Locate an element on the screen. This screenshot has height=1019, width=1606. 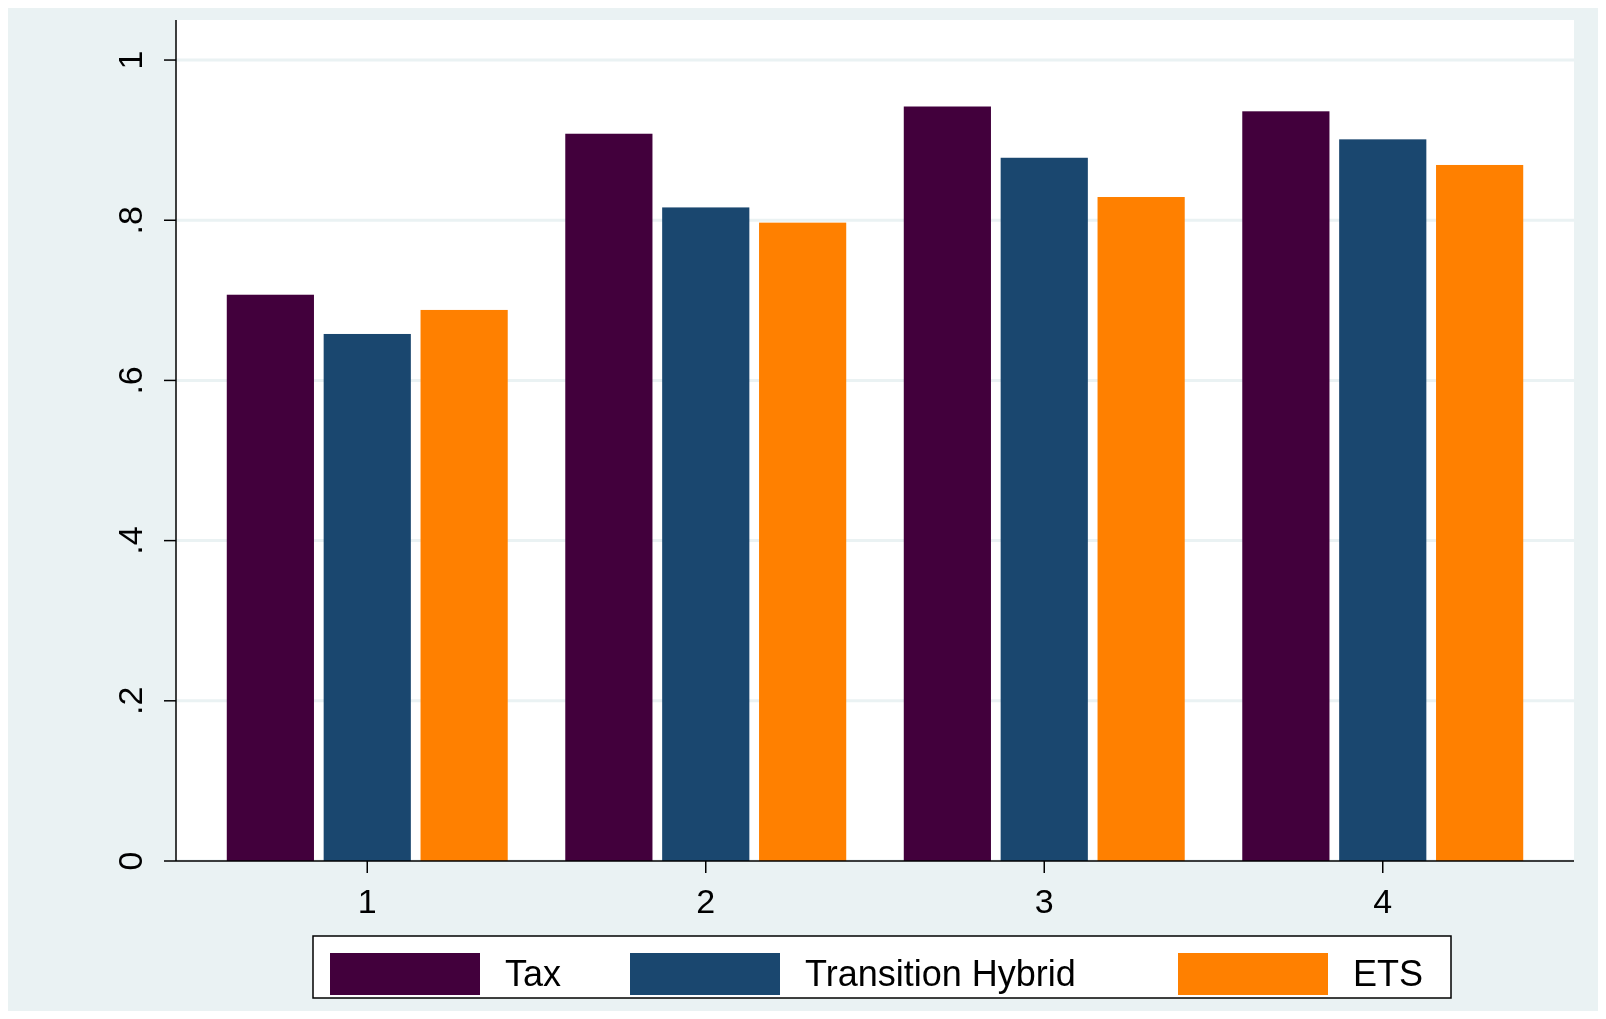
legend-label: Transition Hybrid is located at coordinates (940, 973).